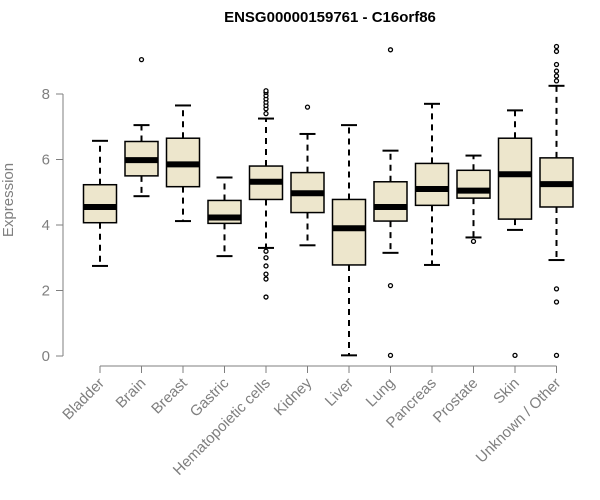 Image resolution: width=600 pixels, height=500 pixels. Describe the element at coordinates (473, 199) in the screenshot. I see `box-prostate` at that location.